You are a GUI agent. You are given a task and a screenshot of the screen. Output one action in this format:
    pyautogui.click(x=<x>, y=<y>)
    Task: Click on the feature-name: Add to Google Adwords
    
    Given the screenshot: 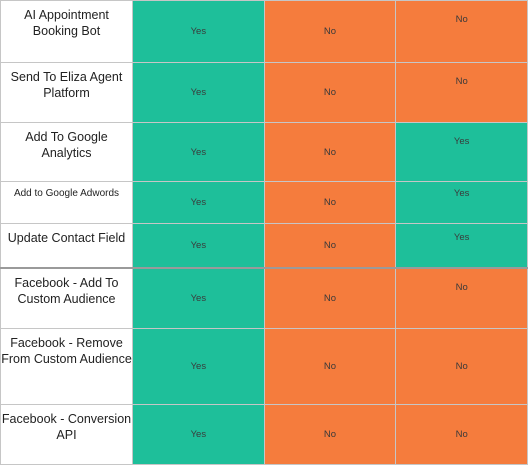 What is the action you would take?
    pyautogui.click(x=66, y=203)
    